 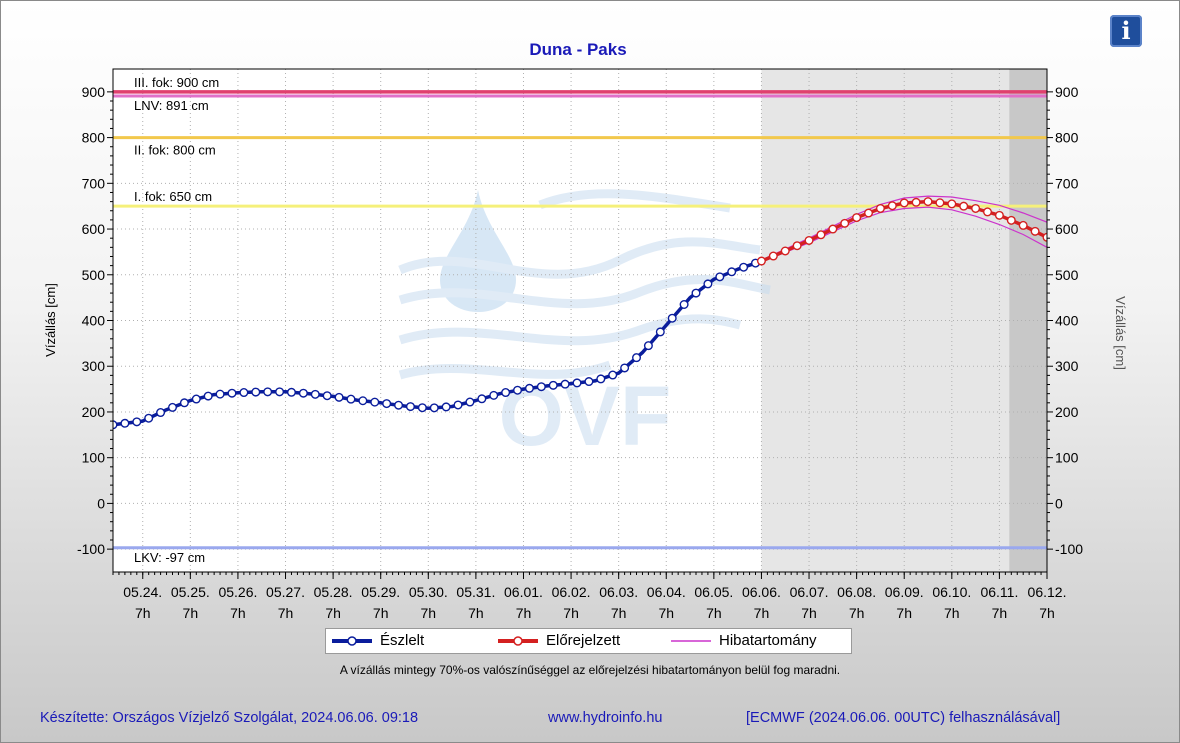 I want to click on chart-title: Duna - Paks, so click(x=577, y=49).